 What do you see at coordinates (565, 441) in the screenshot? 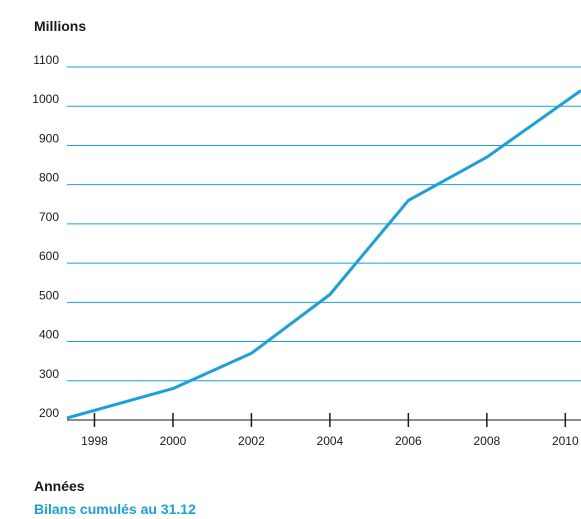
I see `x-tick-label-2010: 2010` at bounding box center [565, 441].